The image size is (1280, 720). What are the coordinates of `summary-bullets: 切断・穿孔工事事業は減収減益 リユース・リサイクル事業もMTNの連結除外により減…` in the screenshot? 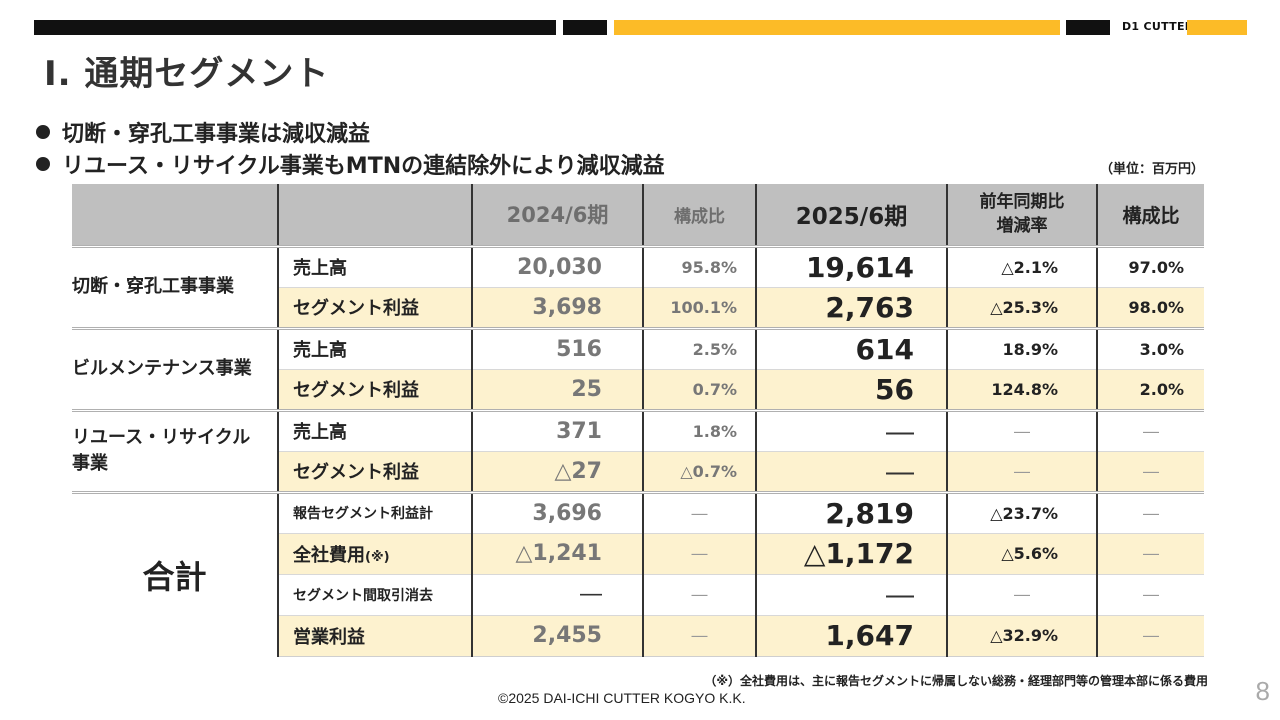 It's located at (350, 148).